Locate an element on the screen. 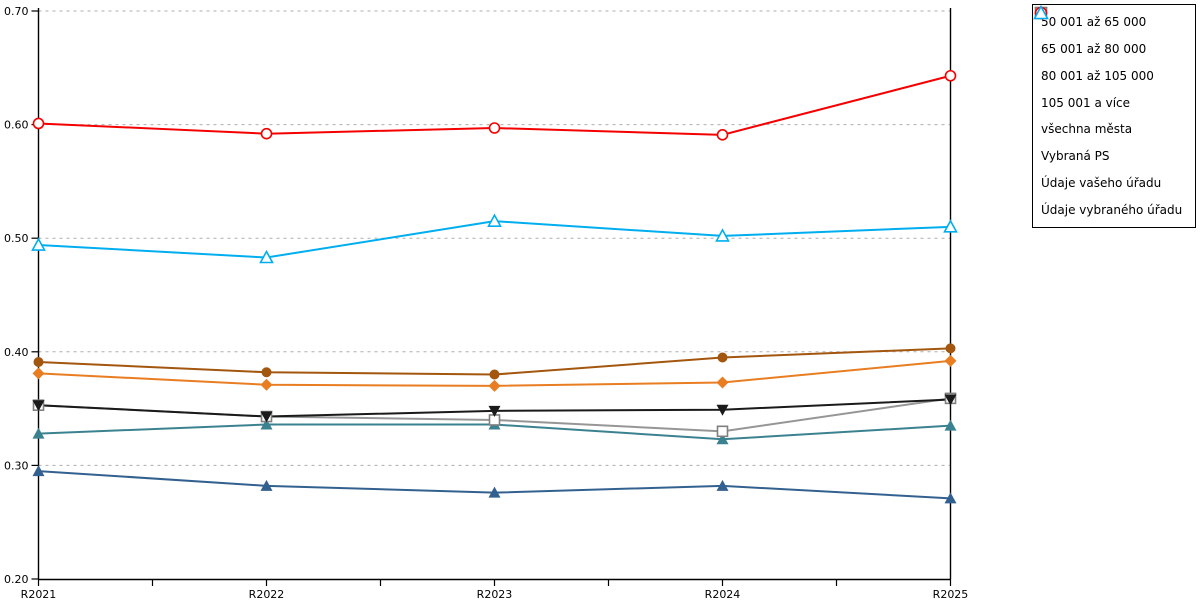  legend-item: Údaje vašeho úřadu is located at coordinates (1113, 100).